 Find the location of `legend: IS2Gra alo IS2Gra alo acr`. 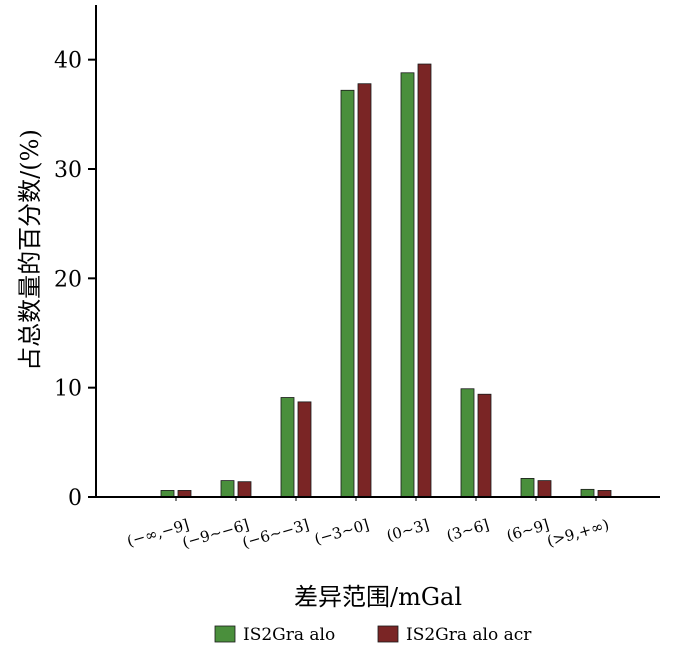

legend: IS2Gra alo IS2Gra alo acr is located at coordinates (373, 635).